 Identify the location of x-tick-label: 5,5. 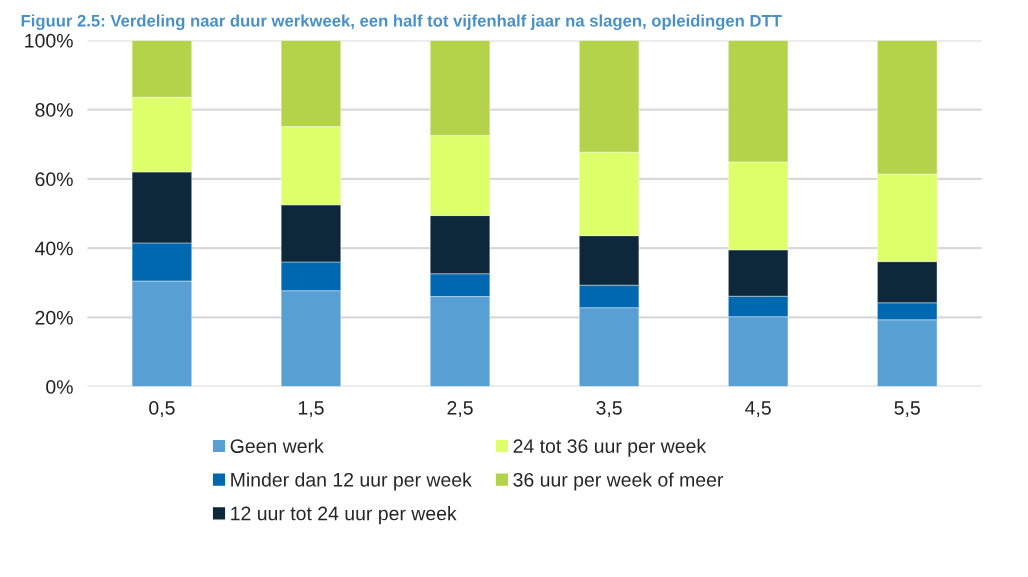
(907, 409).